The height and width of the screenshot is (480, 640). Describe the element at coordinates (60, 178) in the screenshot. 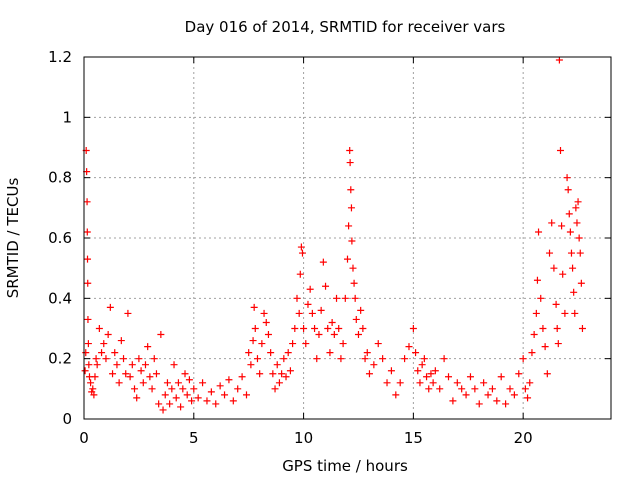

I see `y-tick-label: 0.8` at that location.